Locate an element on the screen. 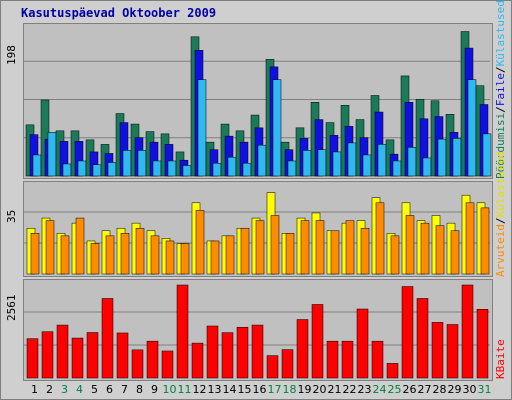 The image size is (512, 400). x-tick-label: 16 is located at coordinates (259, 389).